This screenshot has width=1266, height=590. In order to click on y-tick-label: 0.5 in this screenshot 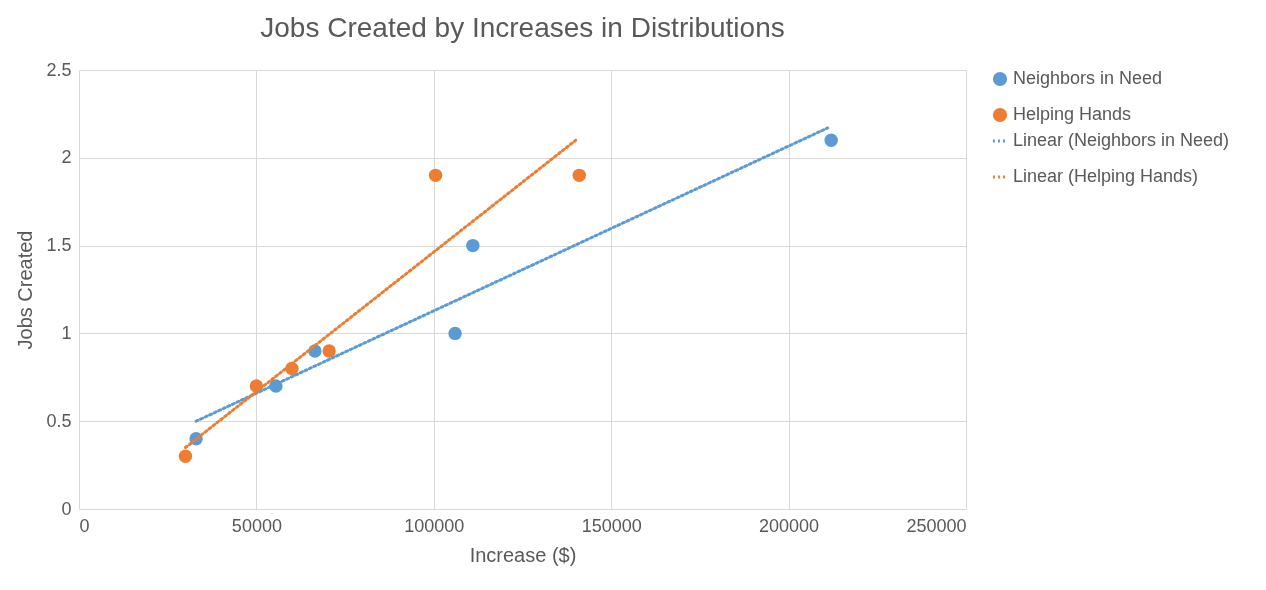, I will do `click(59, 420)`.